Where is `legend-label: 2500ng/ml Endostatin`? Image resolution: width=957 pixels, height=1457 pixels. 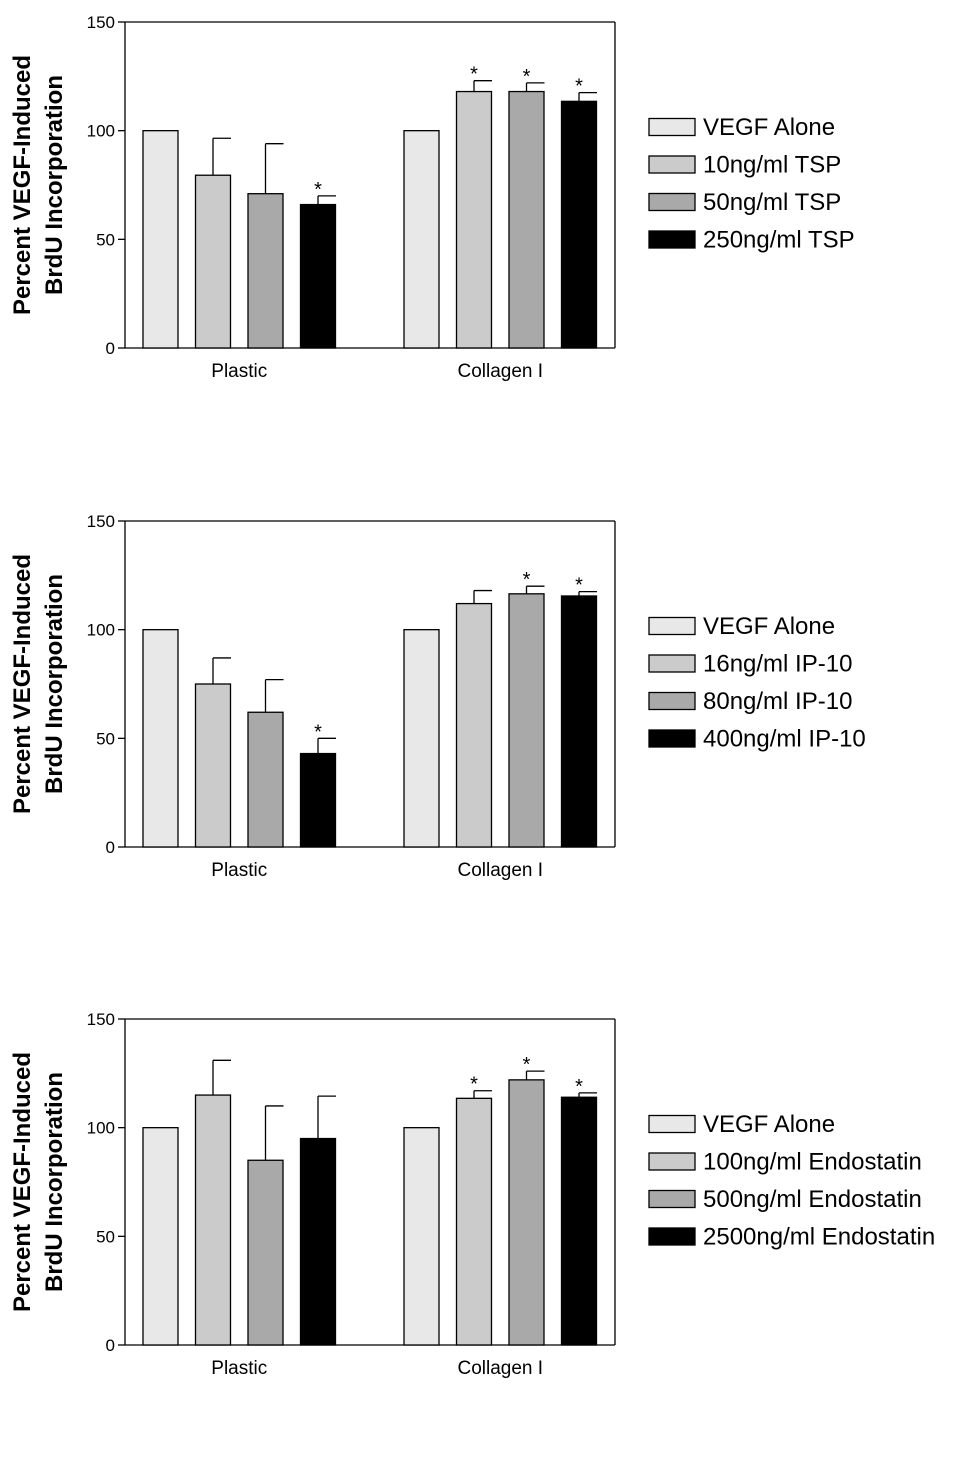 legend-label: 2500ng/ml Endostatin is located at coordinates (819, 1237).